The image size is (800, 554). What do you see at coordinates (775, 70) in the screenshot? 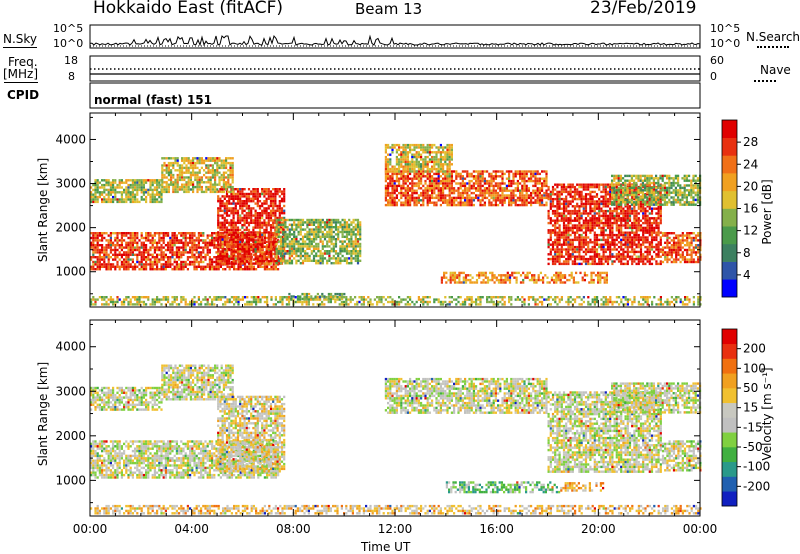
I see `nave-label: Nave` at bounding box center [775, 70].